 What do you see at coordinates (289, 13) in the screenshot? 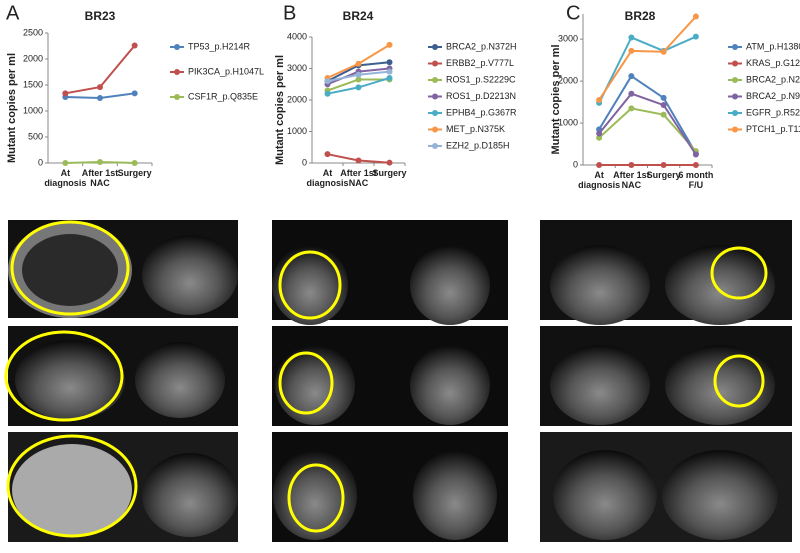
I see `panel-label: B` at bounding box center [289, 13].